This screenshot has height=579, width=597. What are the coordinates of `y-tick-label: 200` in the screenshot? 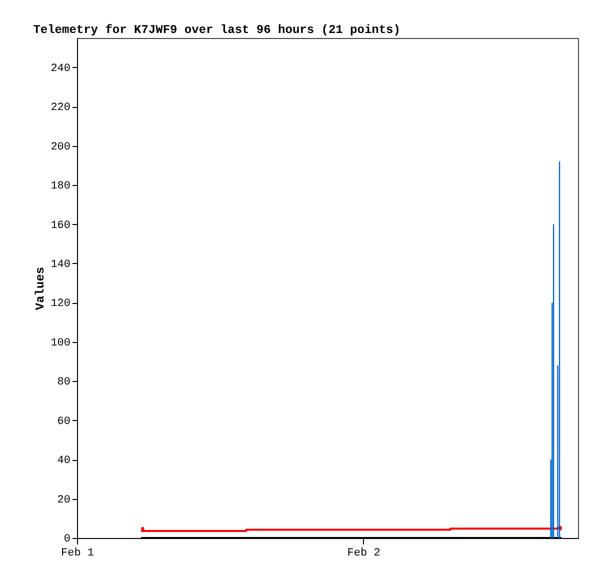 It's located at (60, 147).